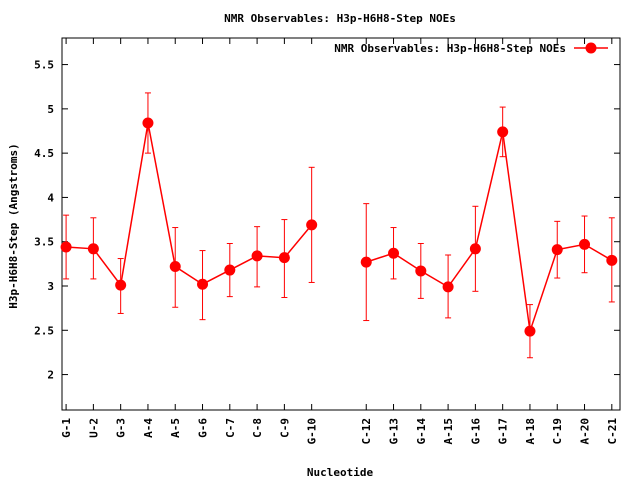 This screenshot has height=480, width=640. Describe the element at coordinates (121, 428) in the screenshot. I see `x-tick-label: G-3` at that location.